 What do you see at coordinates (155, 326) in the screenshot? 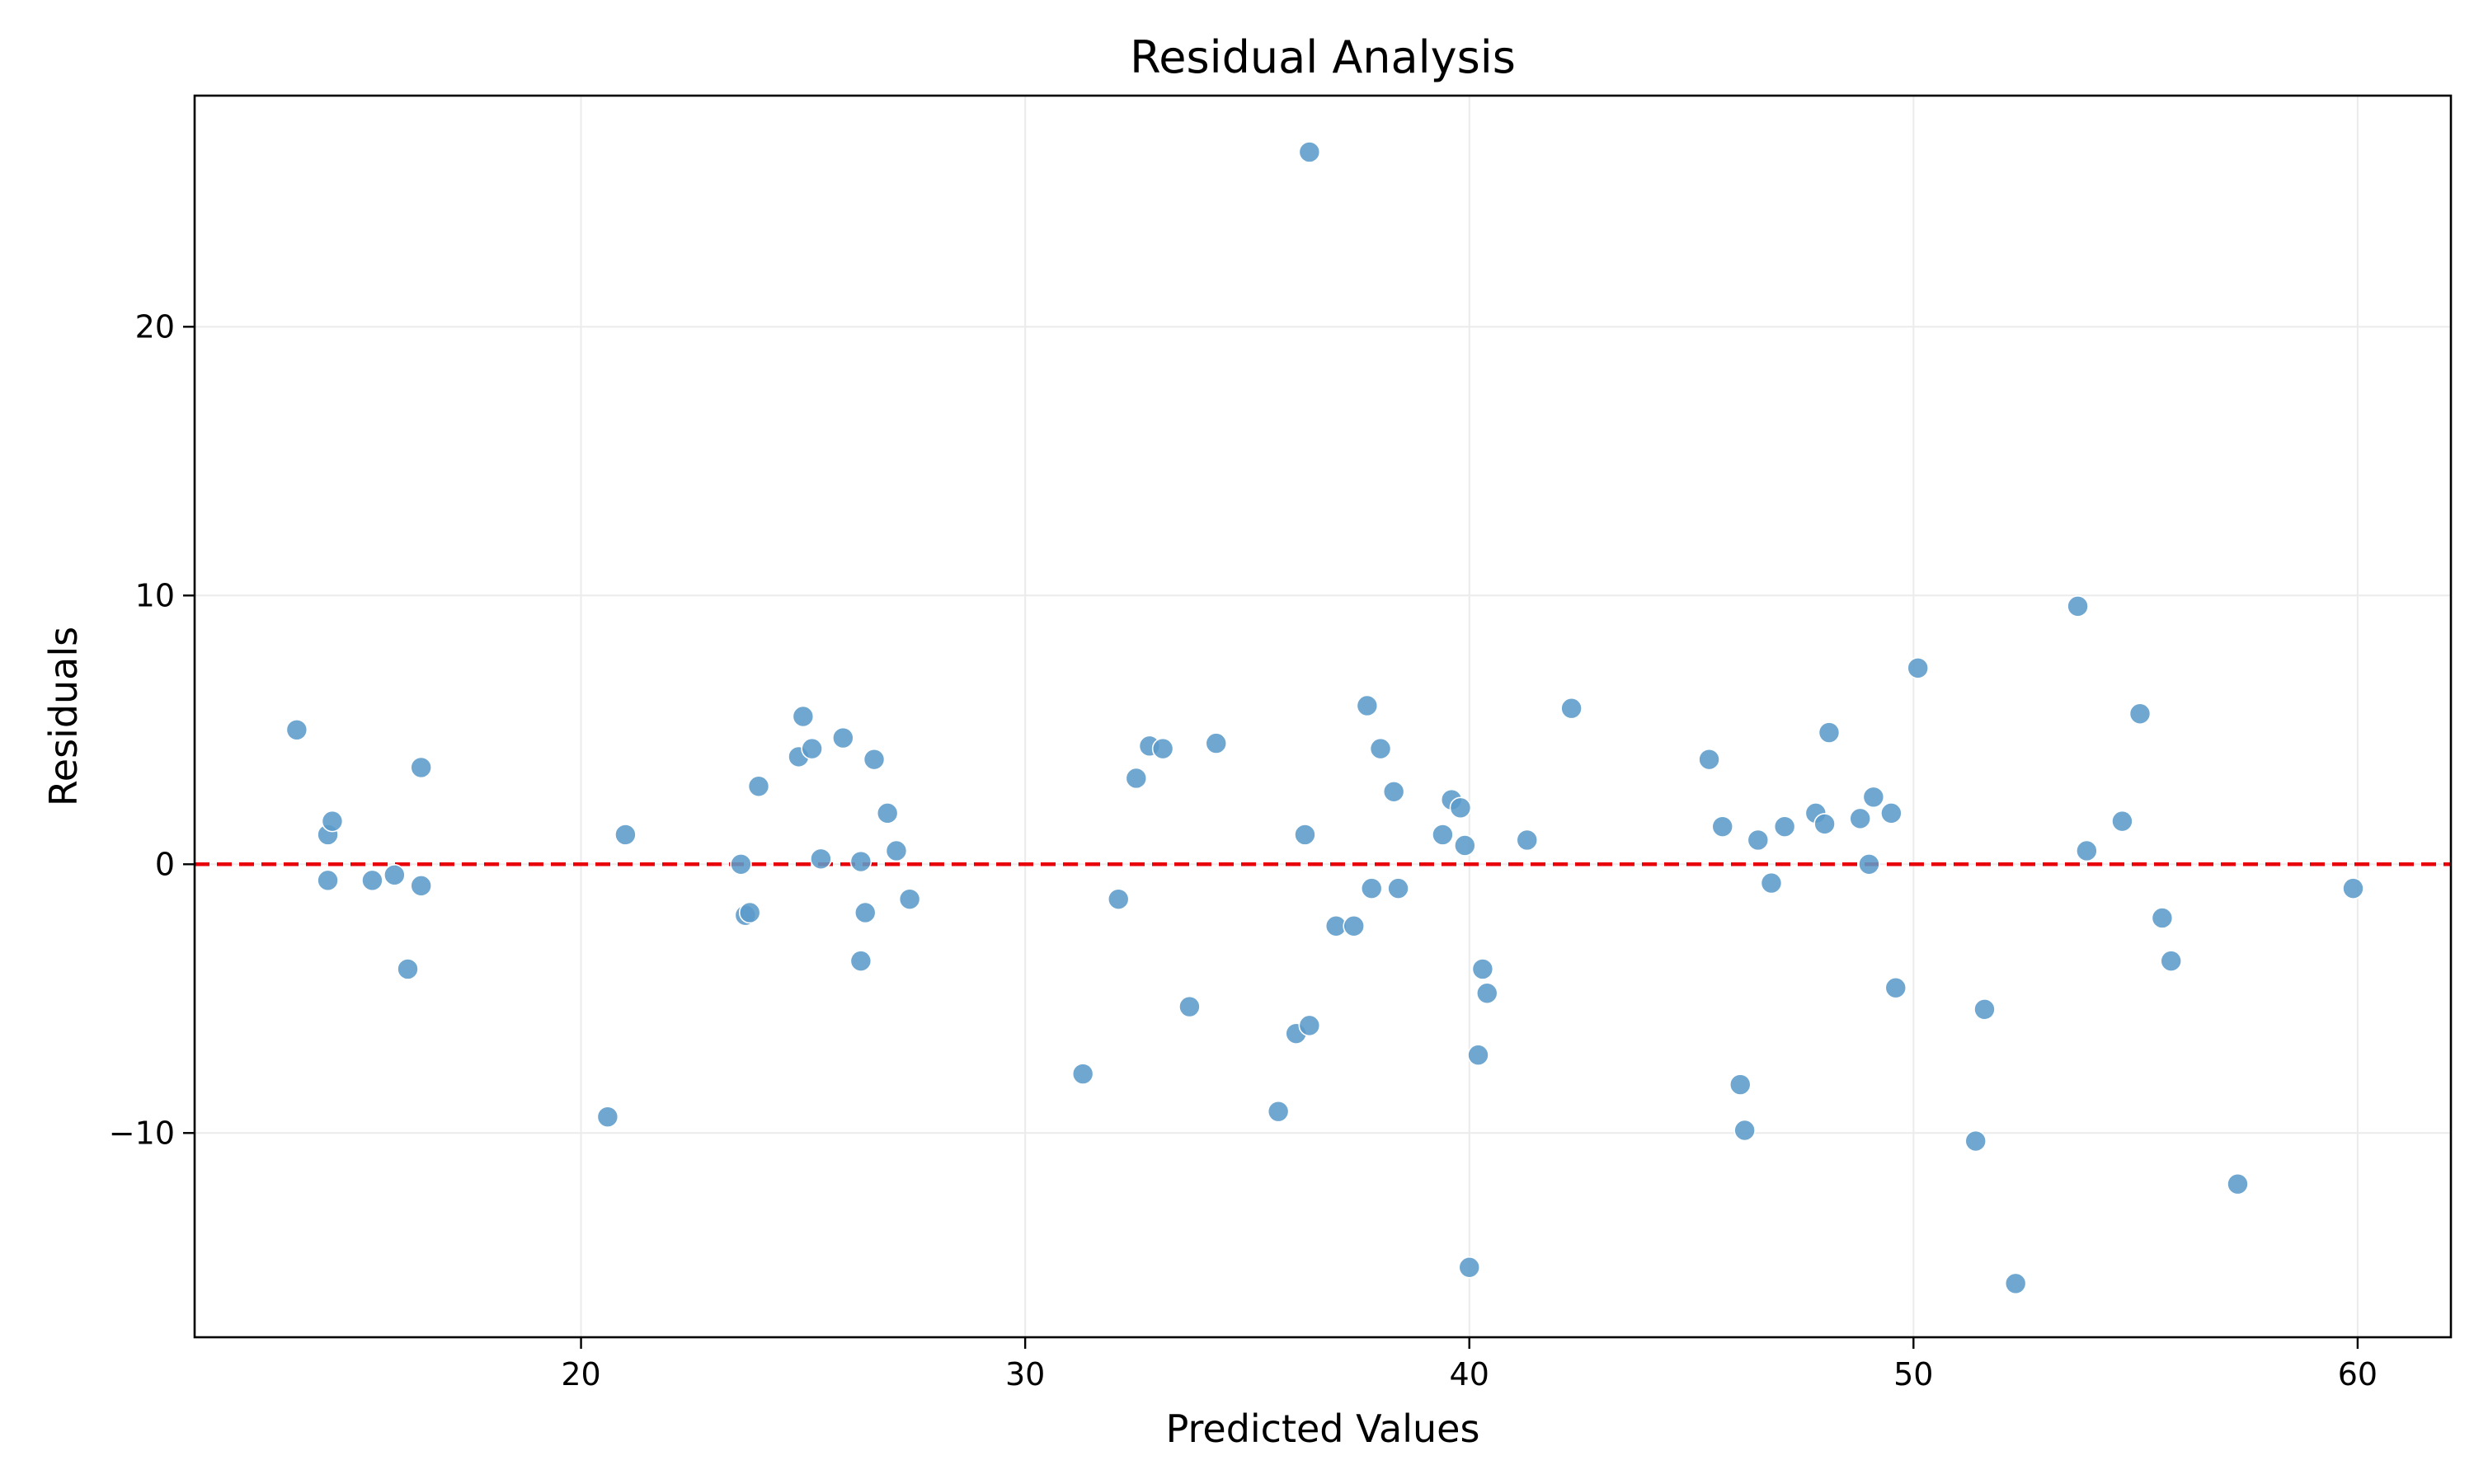
I see `y-tick-label: 20` at bounding box center [155, 326].